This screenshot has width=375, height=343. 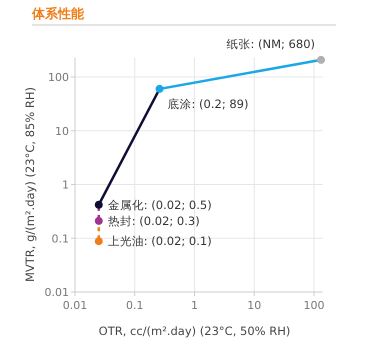 What do you see at coordinates (194, 305) in the screenshot?
I see `x-tick-label: 1` at bounding box center [194, 305].